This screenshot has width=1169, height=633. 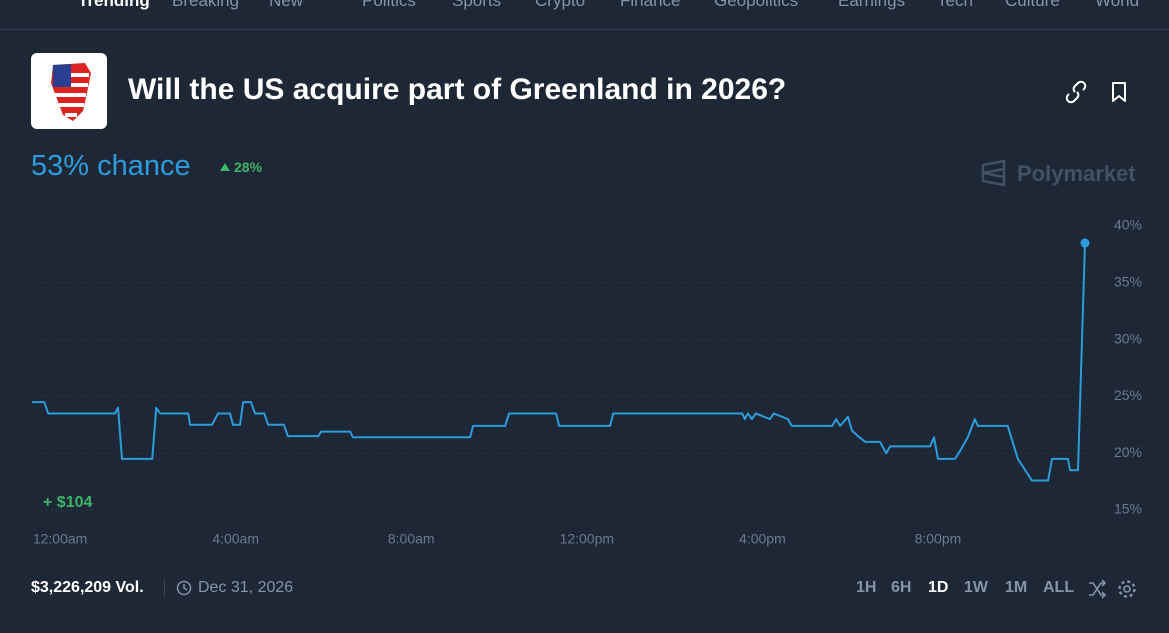 I want to click on y-tick-label: 20%, so click(x=1128, y=452).